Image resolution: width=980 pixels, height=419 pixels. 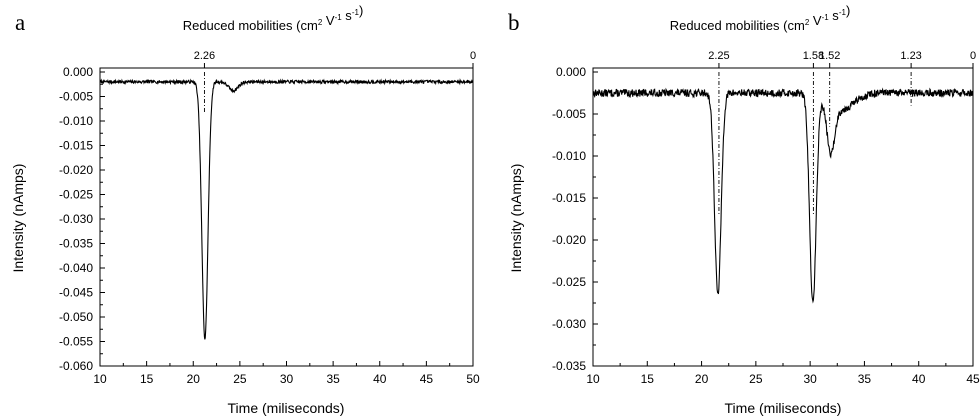 I want to click on y-tick-label: -0.050, so click(x=76, y=317).